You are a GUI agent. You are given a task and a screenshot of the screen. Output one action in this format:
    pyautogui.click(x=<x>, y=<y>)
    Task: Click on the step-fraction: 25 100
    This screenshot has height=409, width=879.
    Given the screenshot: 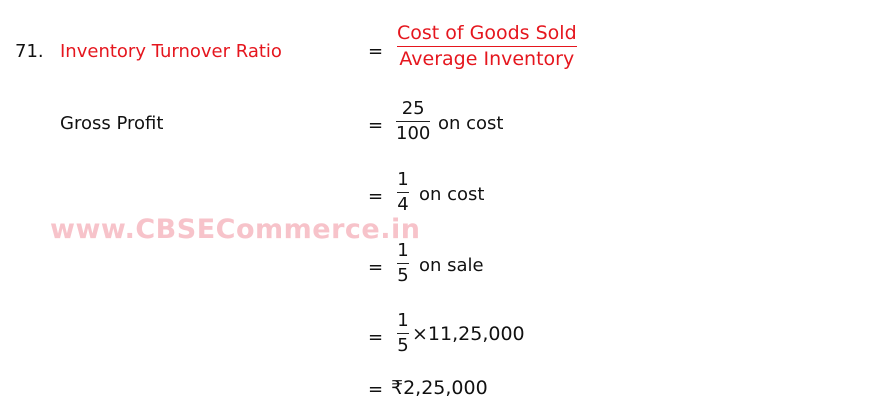 What is the action you would take?
    pyautogui.click(x=413, y=121)
    